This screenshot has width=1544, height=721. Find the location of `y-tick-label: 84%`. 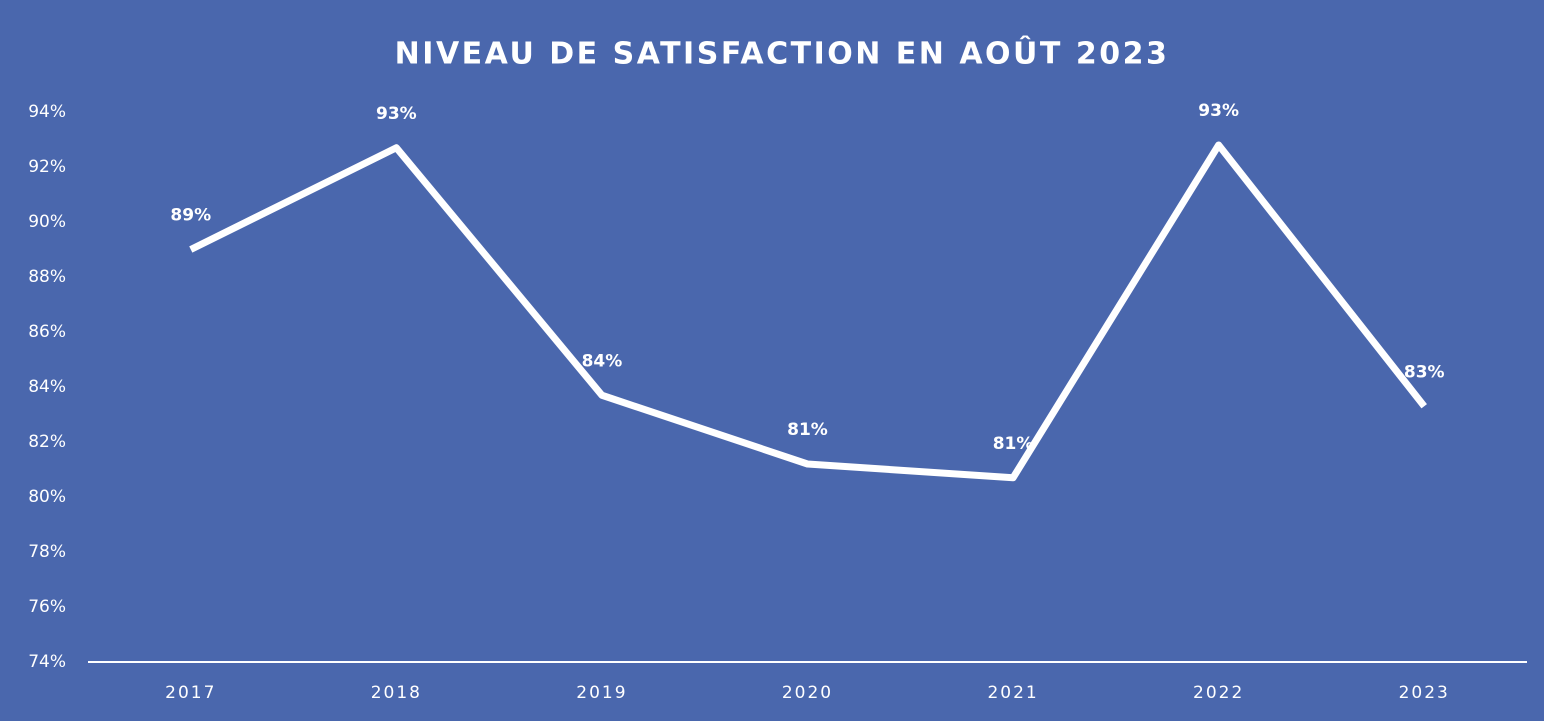

y-tick-label: 84% is located at coordinates (47, 387).